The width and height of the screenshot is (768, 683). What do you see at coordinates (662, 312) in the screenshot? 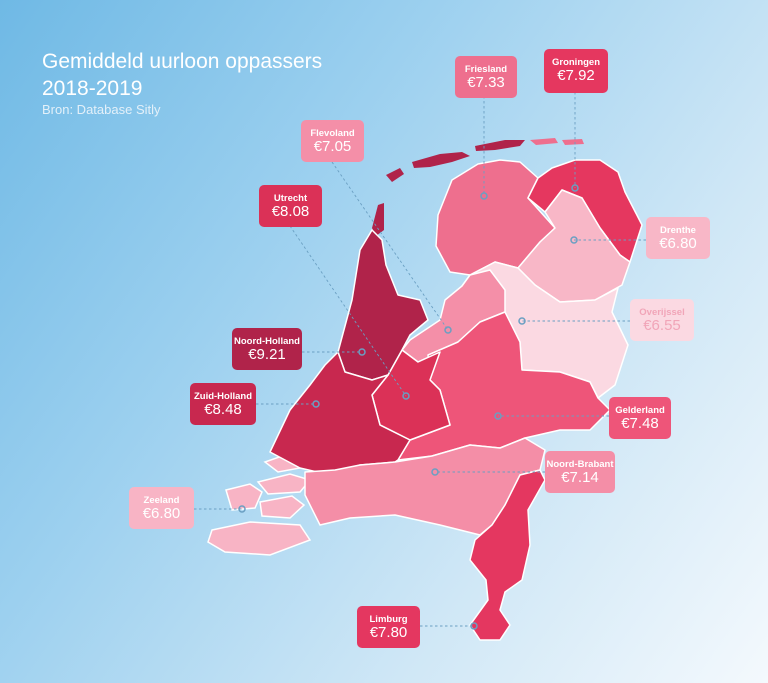
I see `province-name: Overijssel` at bounding box center [662, 312].